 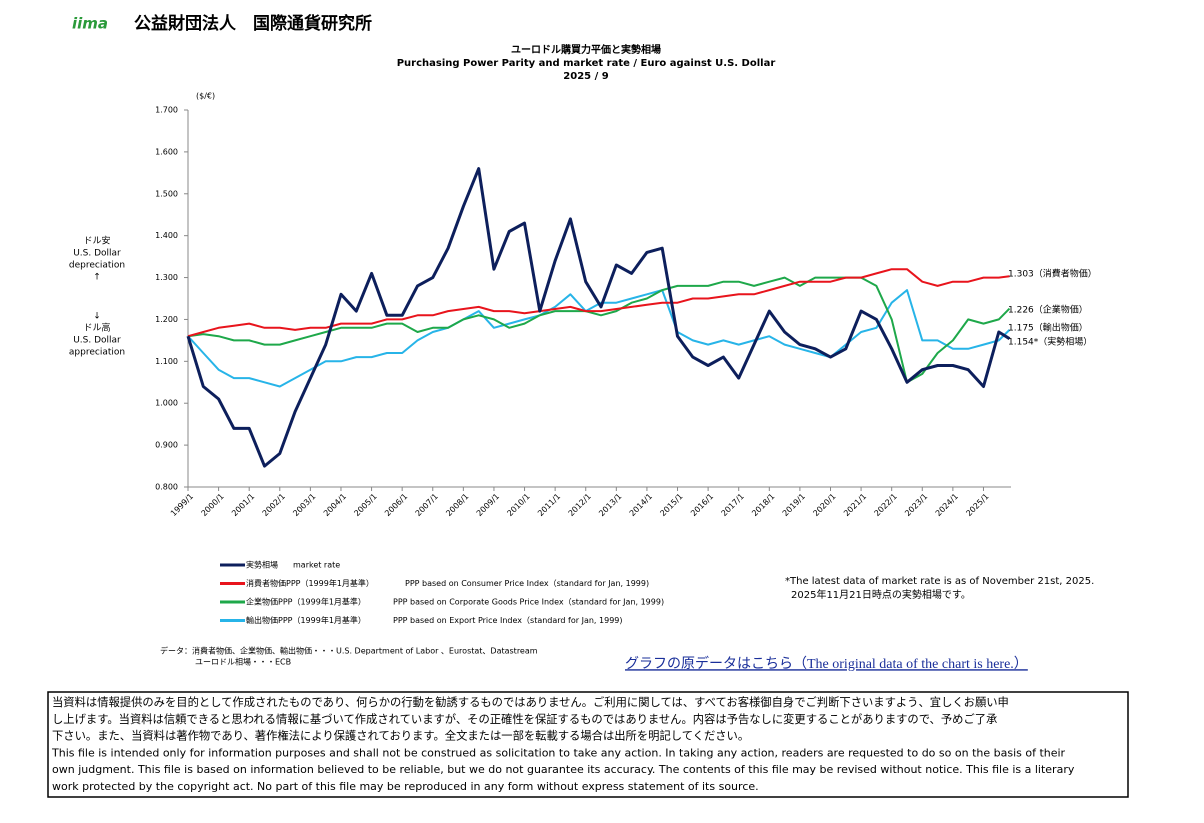 What do you see at coordinates (310, 583) in the screenshot?
I see `legend-name: 消費者物価PPP（1999年1月基準）` at bounding box center [310, 583].